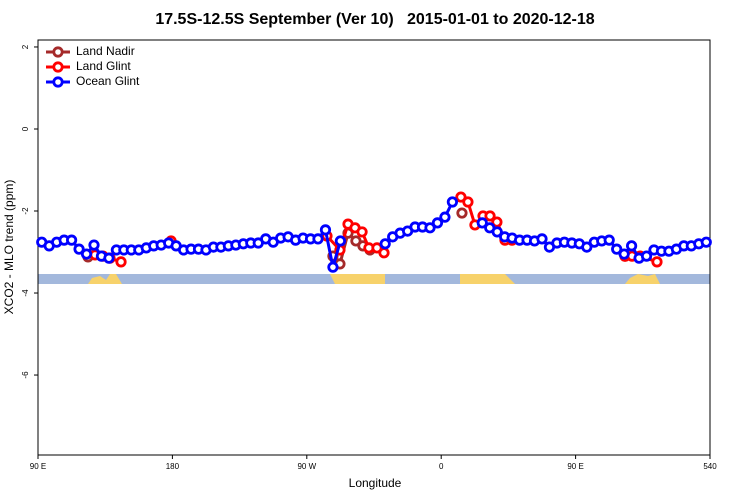 Image resolution: width=750 pixels, height=500 pixels. I want to click on y-tick-label: -4, so click(25, 293).